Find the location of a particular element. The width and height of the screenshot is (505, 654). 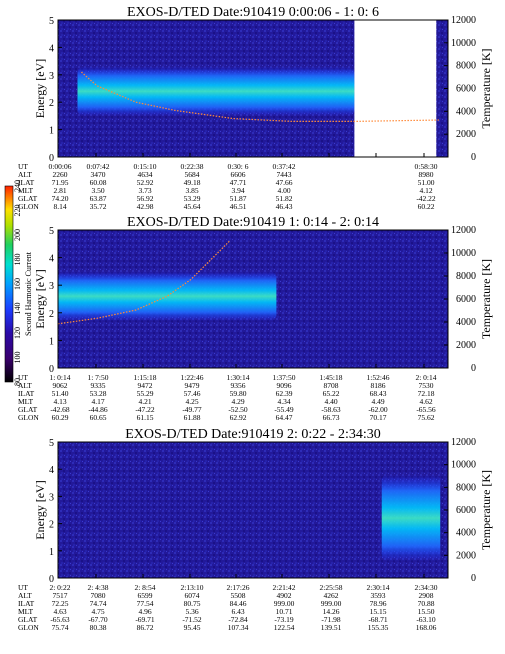

table-cell: 2: 4:38 is located at coordinates (97, 587).